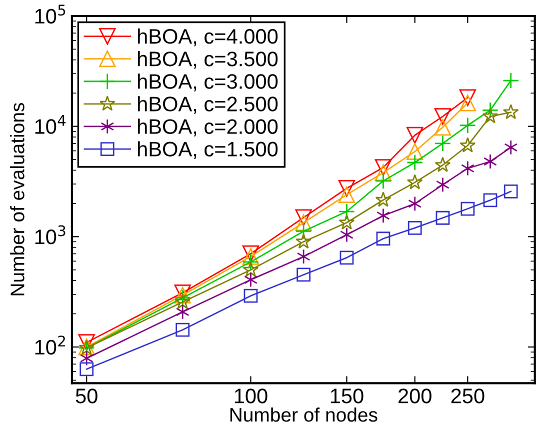 The width and height of the screenshot is (537, 432). I want to click on x-tick-label: 250, so click(467, 396).